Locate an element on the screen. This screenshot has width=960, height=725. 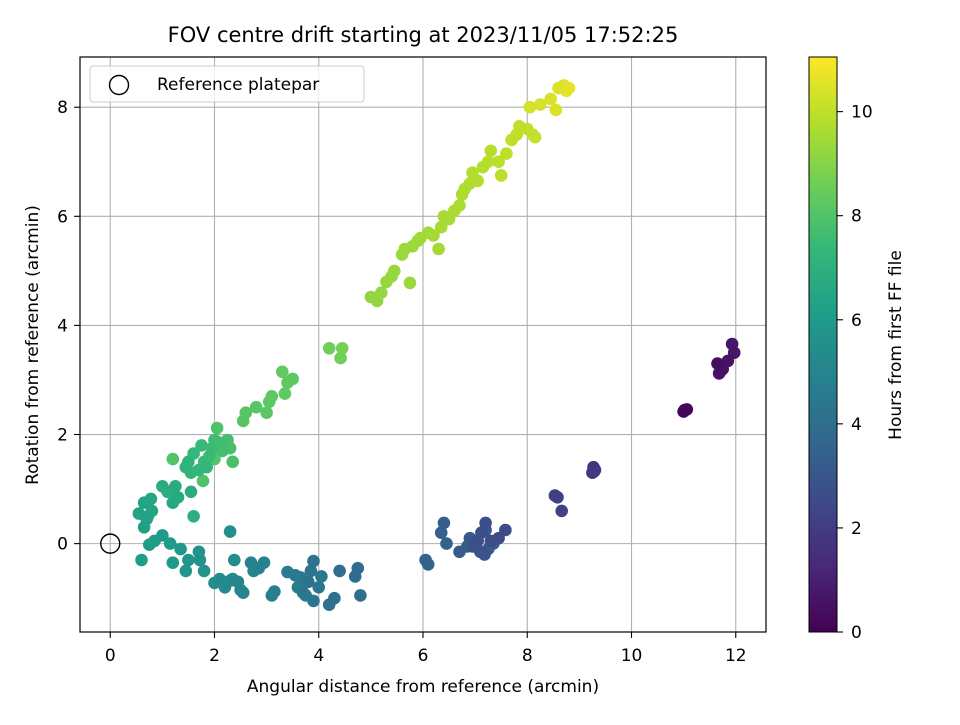
legend: Reference platepar is located at coordinates (227, 84).